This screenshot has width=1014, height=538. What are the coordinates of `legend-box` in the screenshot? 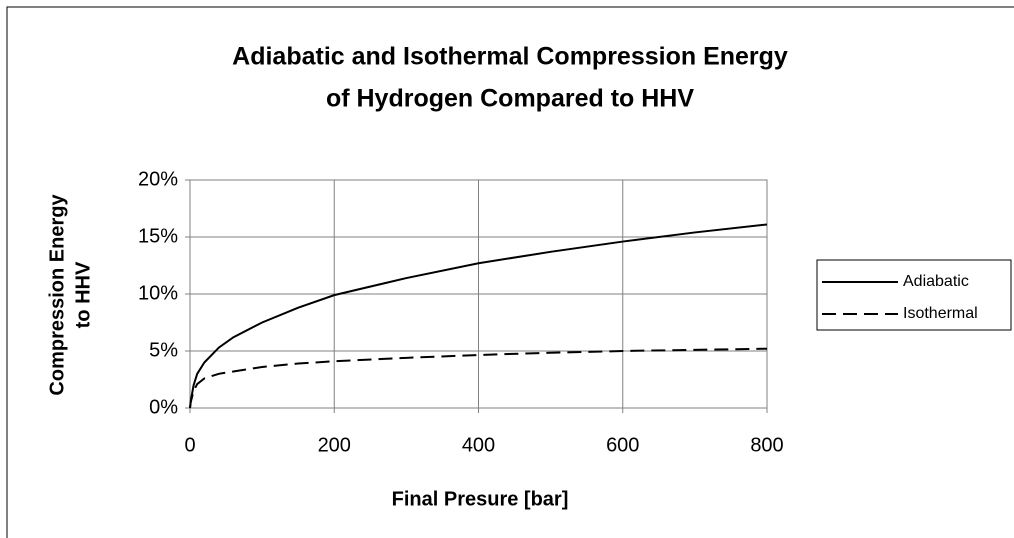 It's located at (914, 295).